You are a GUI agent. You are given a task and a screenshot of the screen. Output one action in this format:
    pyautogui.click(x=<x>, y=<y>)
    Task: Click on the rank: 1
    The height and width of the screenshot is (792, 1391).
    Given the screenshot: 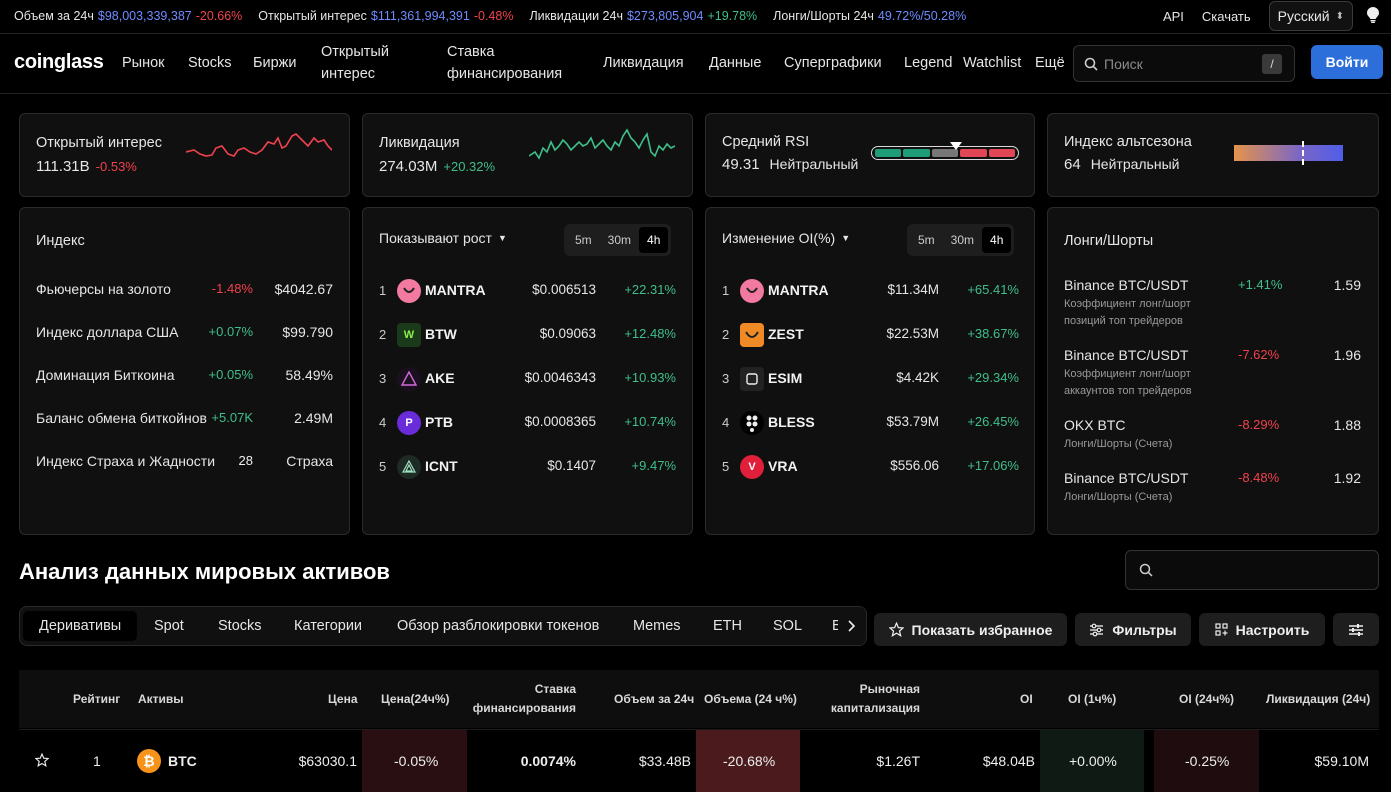 What is the action you would take?
    pyautogui.click(x=726, y=290)
    